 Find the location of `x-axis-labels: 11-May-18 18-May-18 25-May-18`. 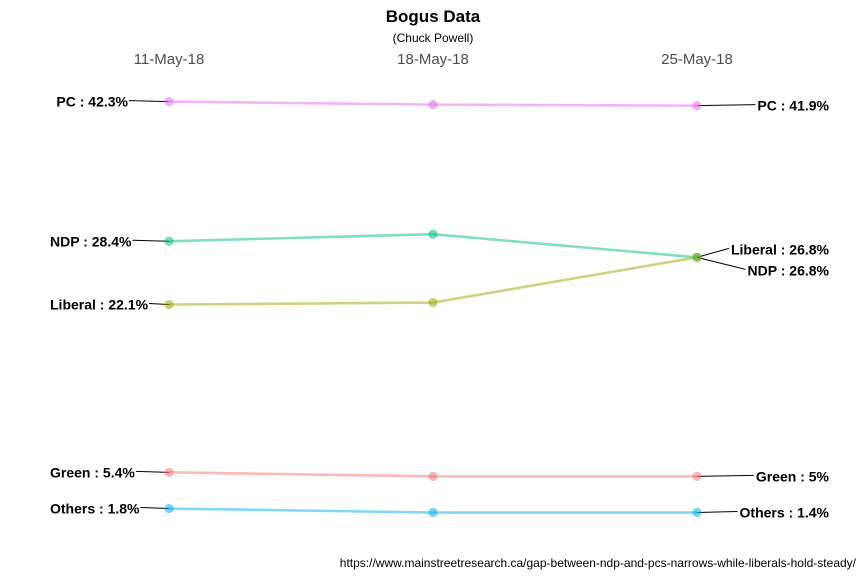

x-axis-labels: 11-May-18 18-May-18 25-May-18 is located at coordinates (433, 59).